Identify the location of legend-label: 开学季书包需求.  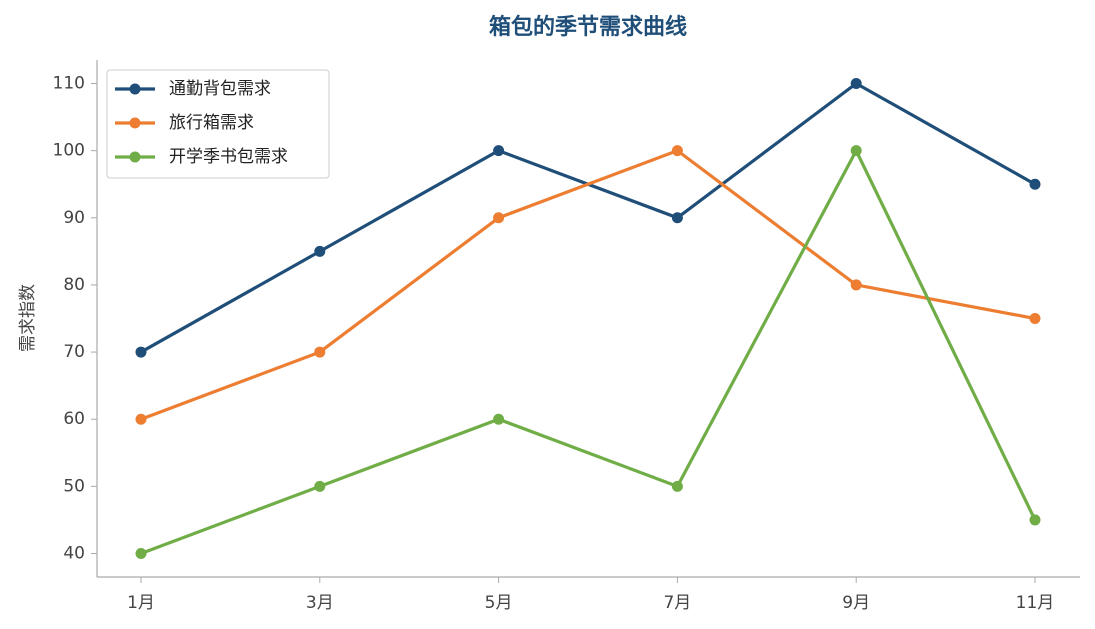
(228, 157).